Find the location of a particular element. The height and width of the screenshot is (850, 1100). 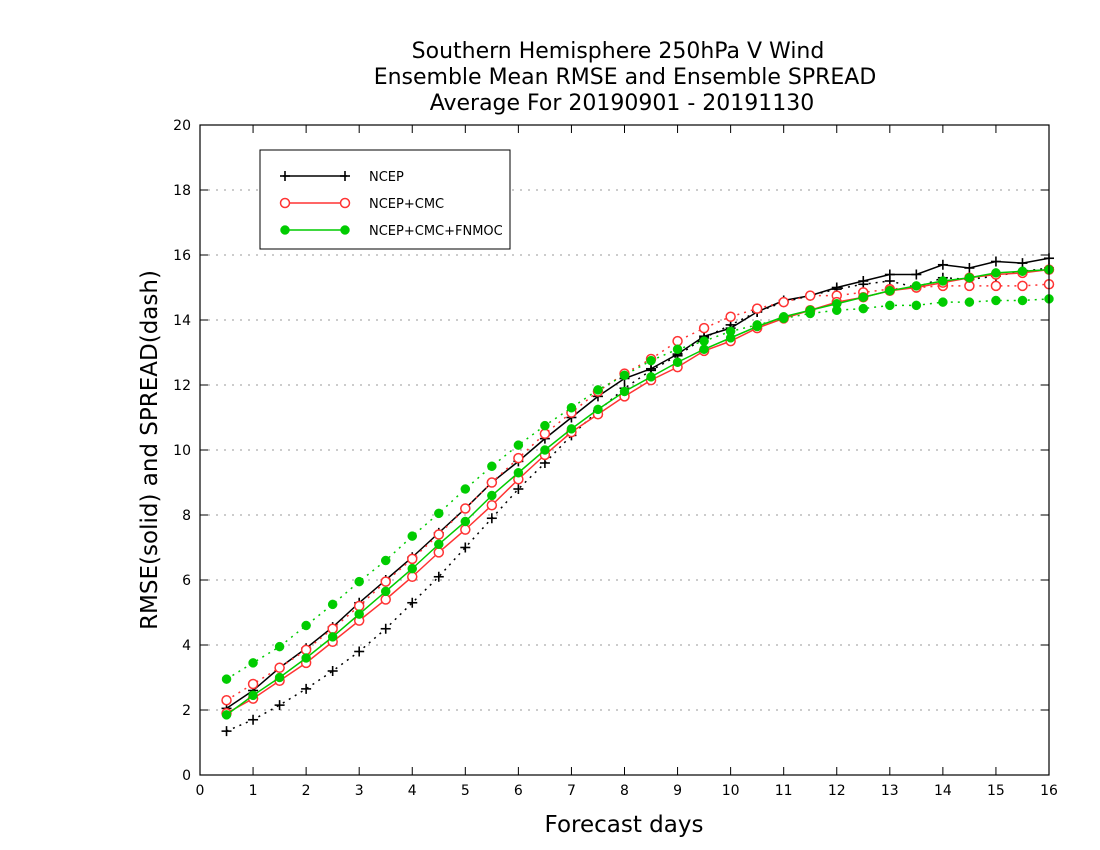

legend-entry: NCEP+CMC+FNMOC is located at coordinates (391, 231).